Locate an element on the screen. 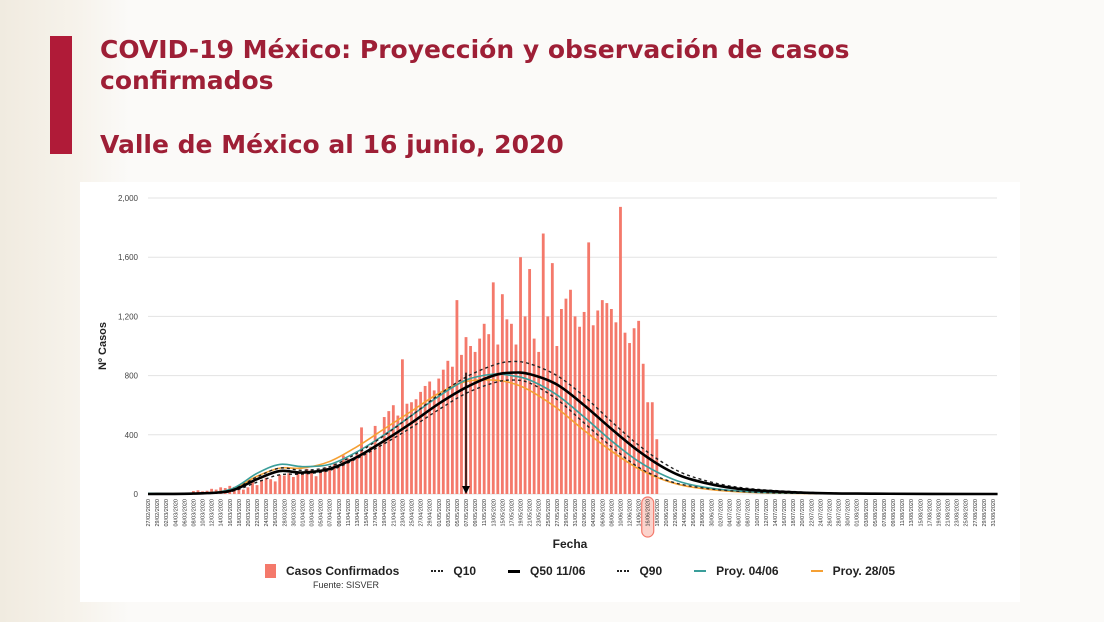  x-tick-label: 08/07/2020 is located at coordinates (749, 513).